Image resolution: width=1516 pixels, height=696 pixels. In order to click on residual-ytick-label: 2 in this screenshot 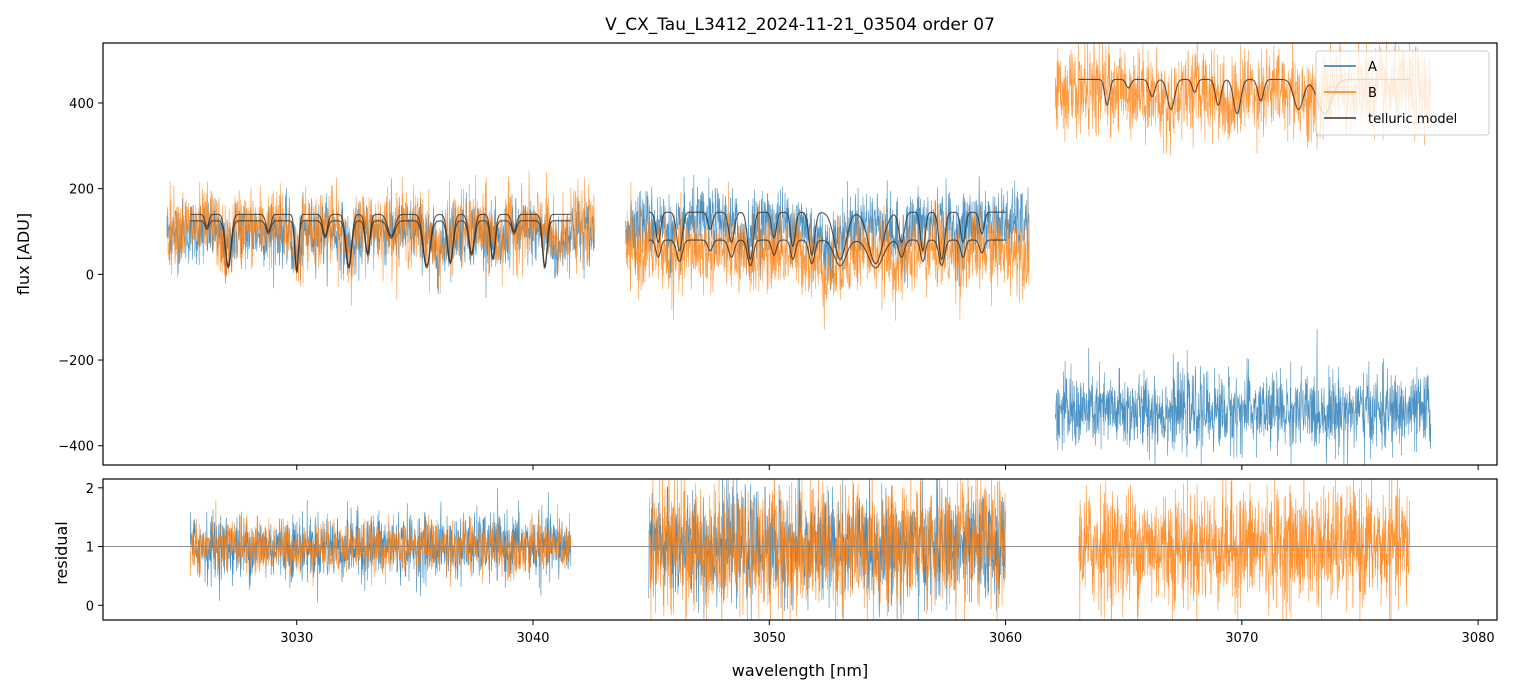, I will do `click(90, 489)`.